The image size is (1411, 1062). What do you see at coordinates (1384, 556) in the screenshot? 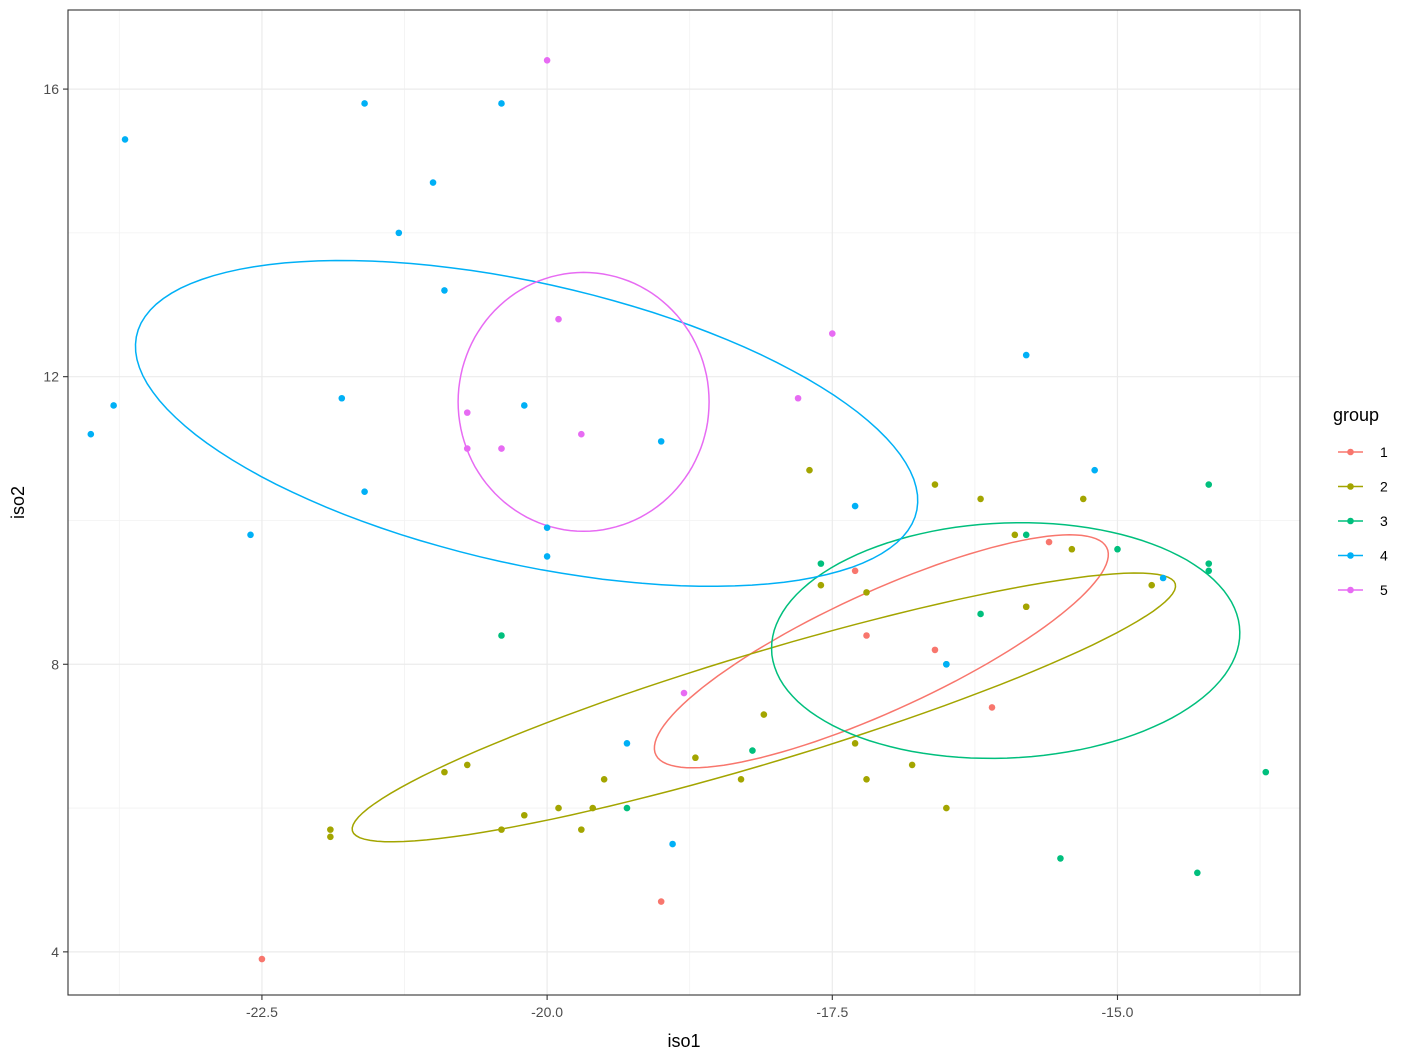
I see `legend-label-4: 4` at bounding box center [1384, 556].